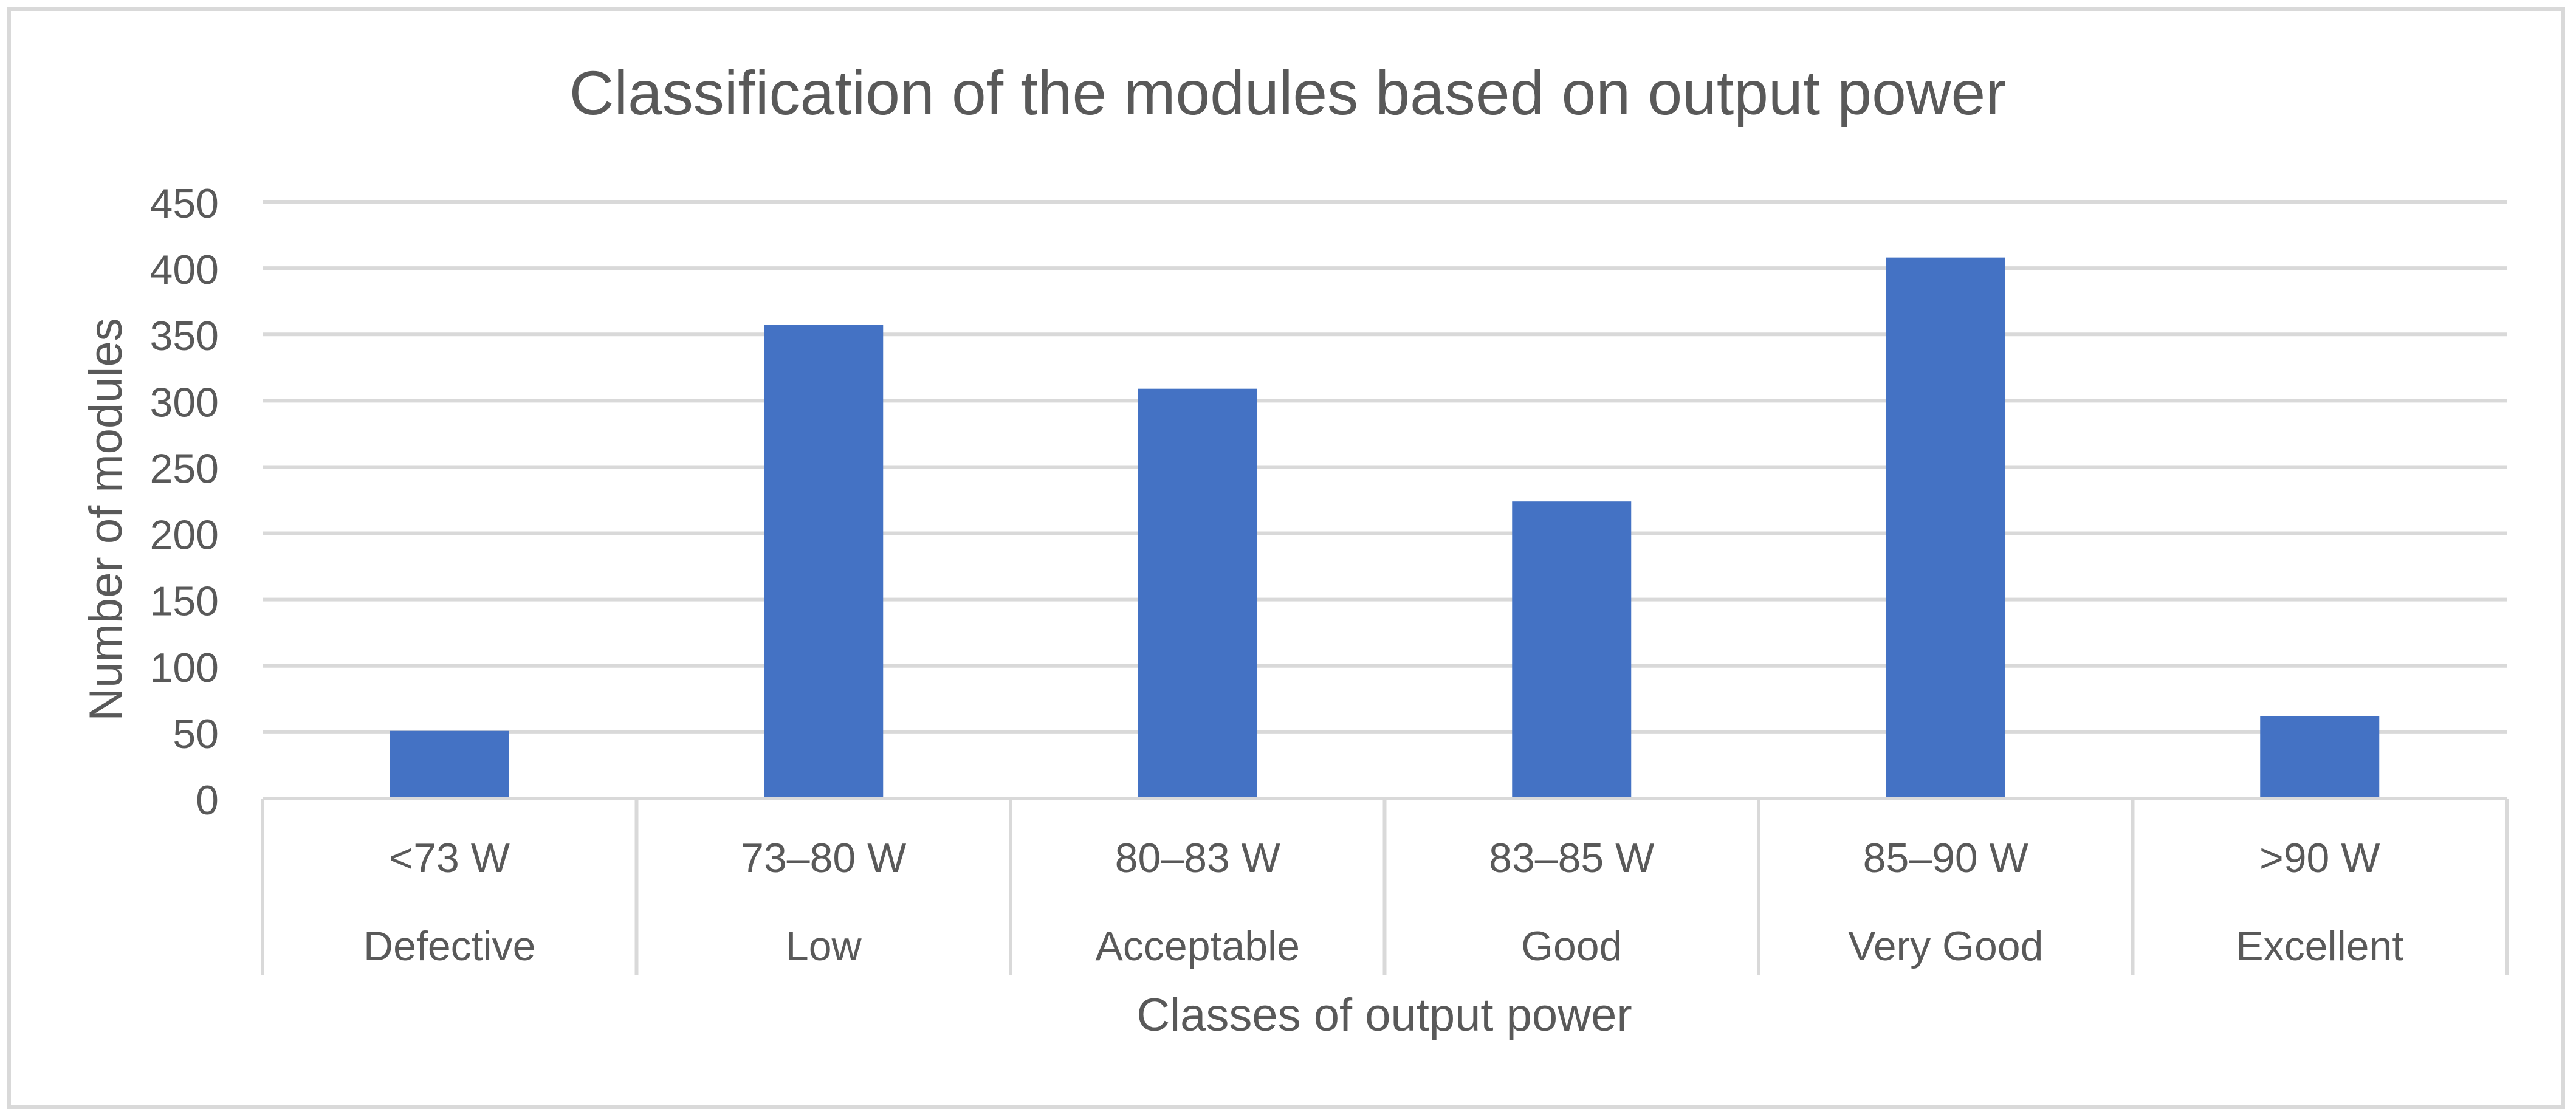  Describe the element at coordinates (1945, 858) in the screenshot. I see `x-tick-range-label: 85–90 W` at that location.